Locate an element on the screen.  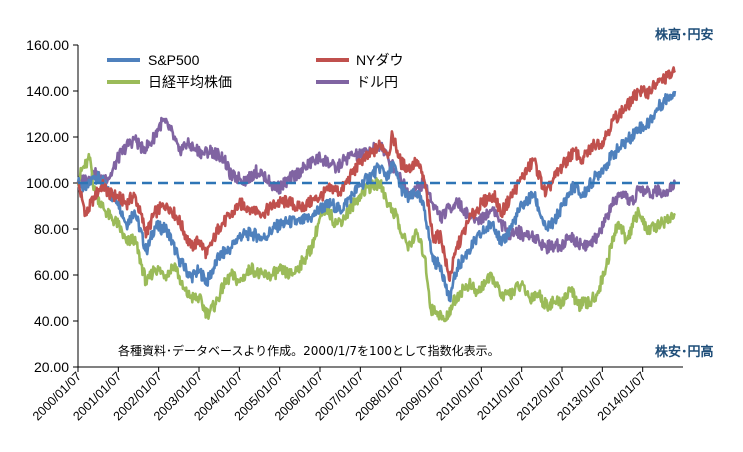
y-tick-label: 140.00 is located at coordinates (47, 91).